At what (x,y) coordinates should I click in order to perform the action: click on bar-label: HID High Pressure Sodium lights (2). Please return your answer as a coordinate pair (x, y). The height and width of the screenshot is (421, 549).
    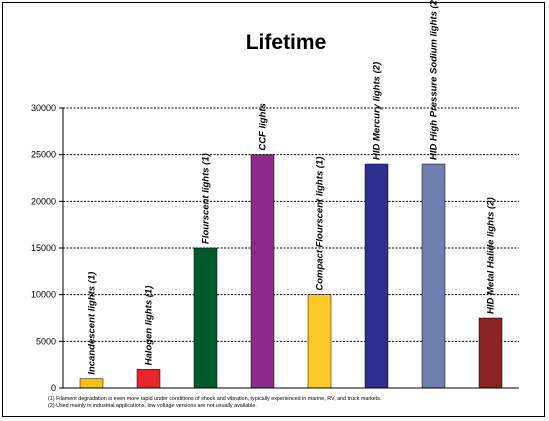
    Looking at the image, I should click on (434, 80).